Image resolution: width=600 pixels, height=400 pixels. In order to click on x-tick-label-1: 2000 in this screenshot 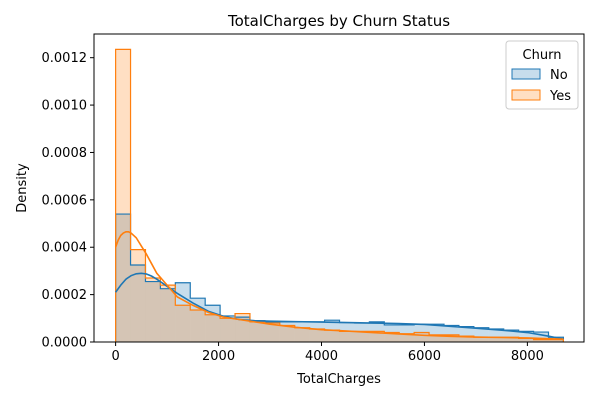, I will do `click(218, 356)`.